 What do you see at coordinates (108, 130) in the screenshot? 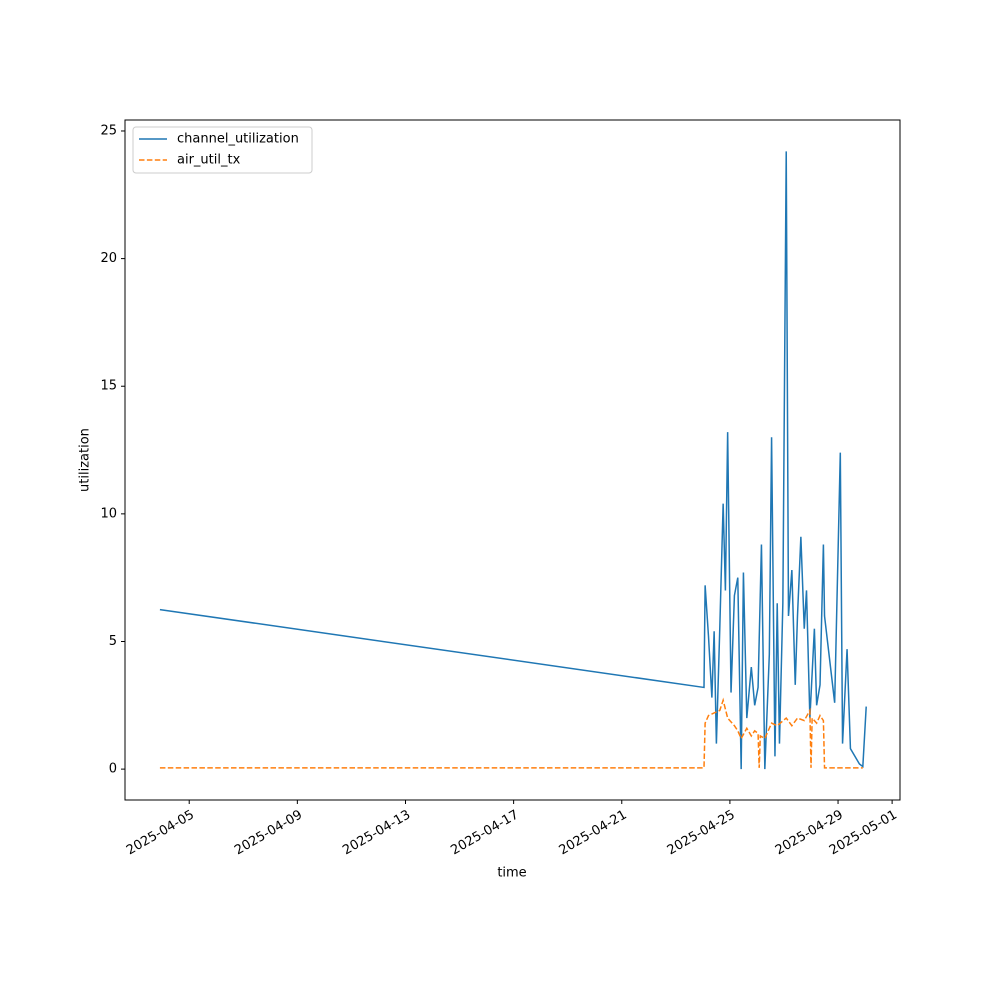
I see `y-tick-label: 25` at bounding box center [108, 130].